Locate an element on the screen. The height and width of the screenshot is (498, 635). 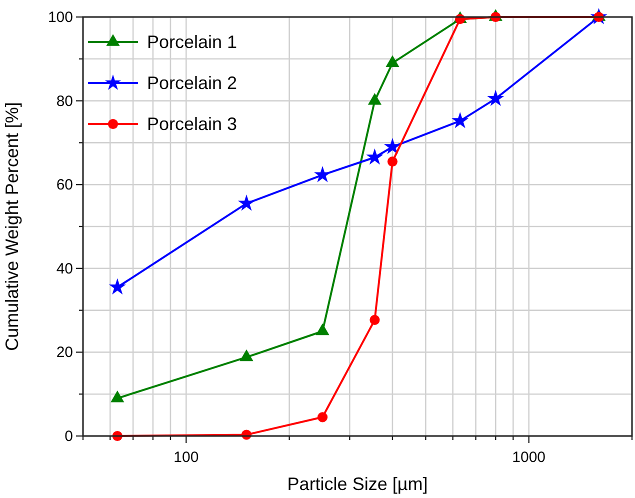
y-tick-label: 0 is located at coordinates (68, 436).